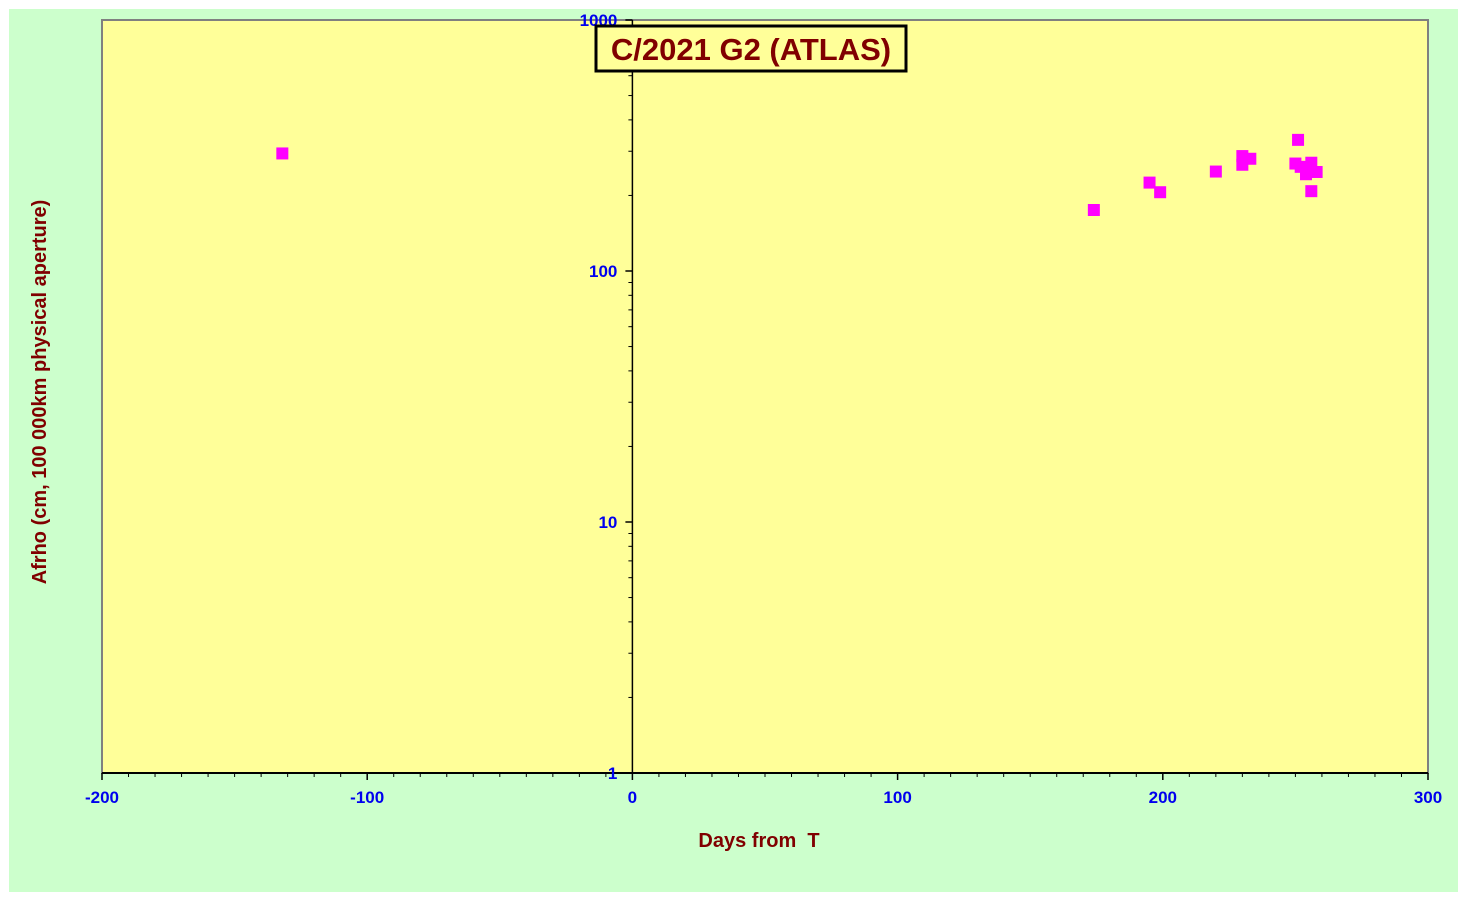 This screenshot has width=1466, height=901. I want to click on y-tick-label: 100, so click(603, 271).